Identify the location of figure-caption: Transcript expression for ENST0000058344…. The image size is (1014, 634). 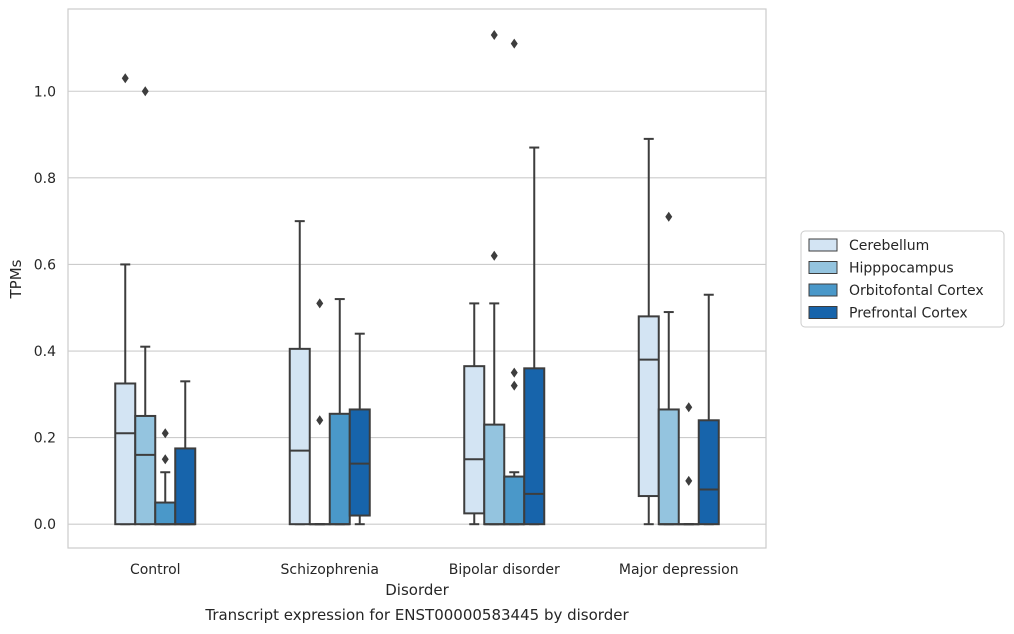
(417, 615).